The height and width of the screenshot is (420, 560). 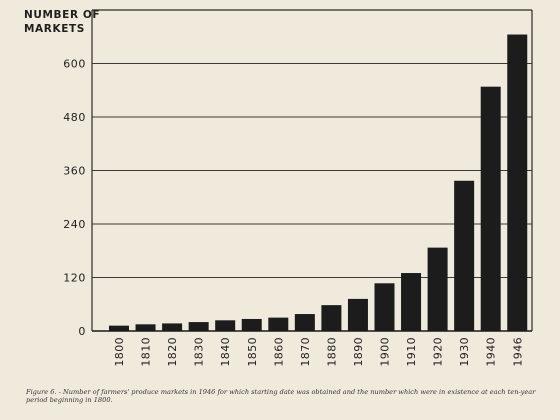 What do you see at coordinates (62, 15) in the screenshot?
I see `y-axis-title-line-1: NUMBER OF` at bounding box center [62, 15].